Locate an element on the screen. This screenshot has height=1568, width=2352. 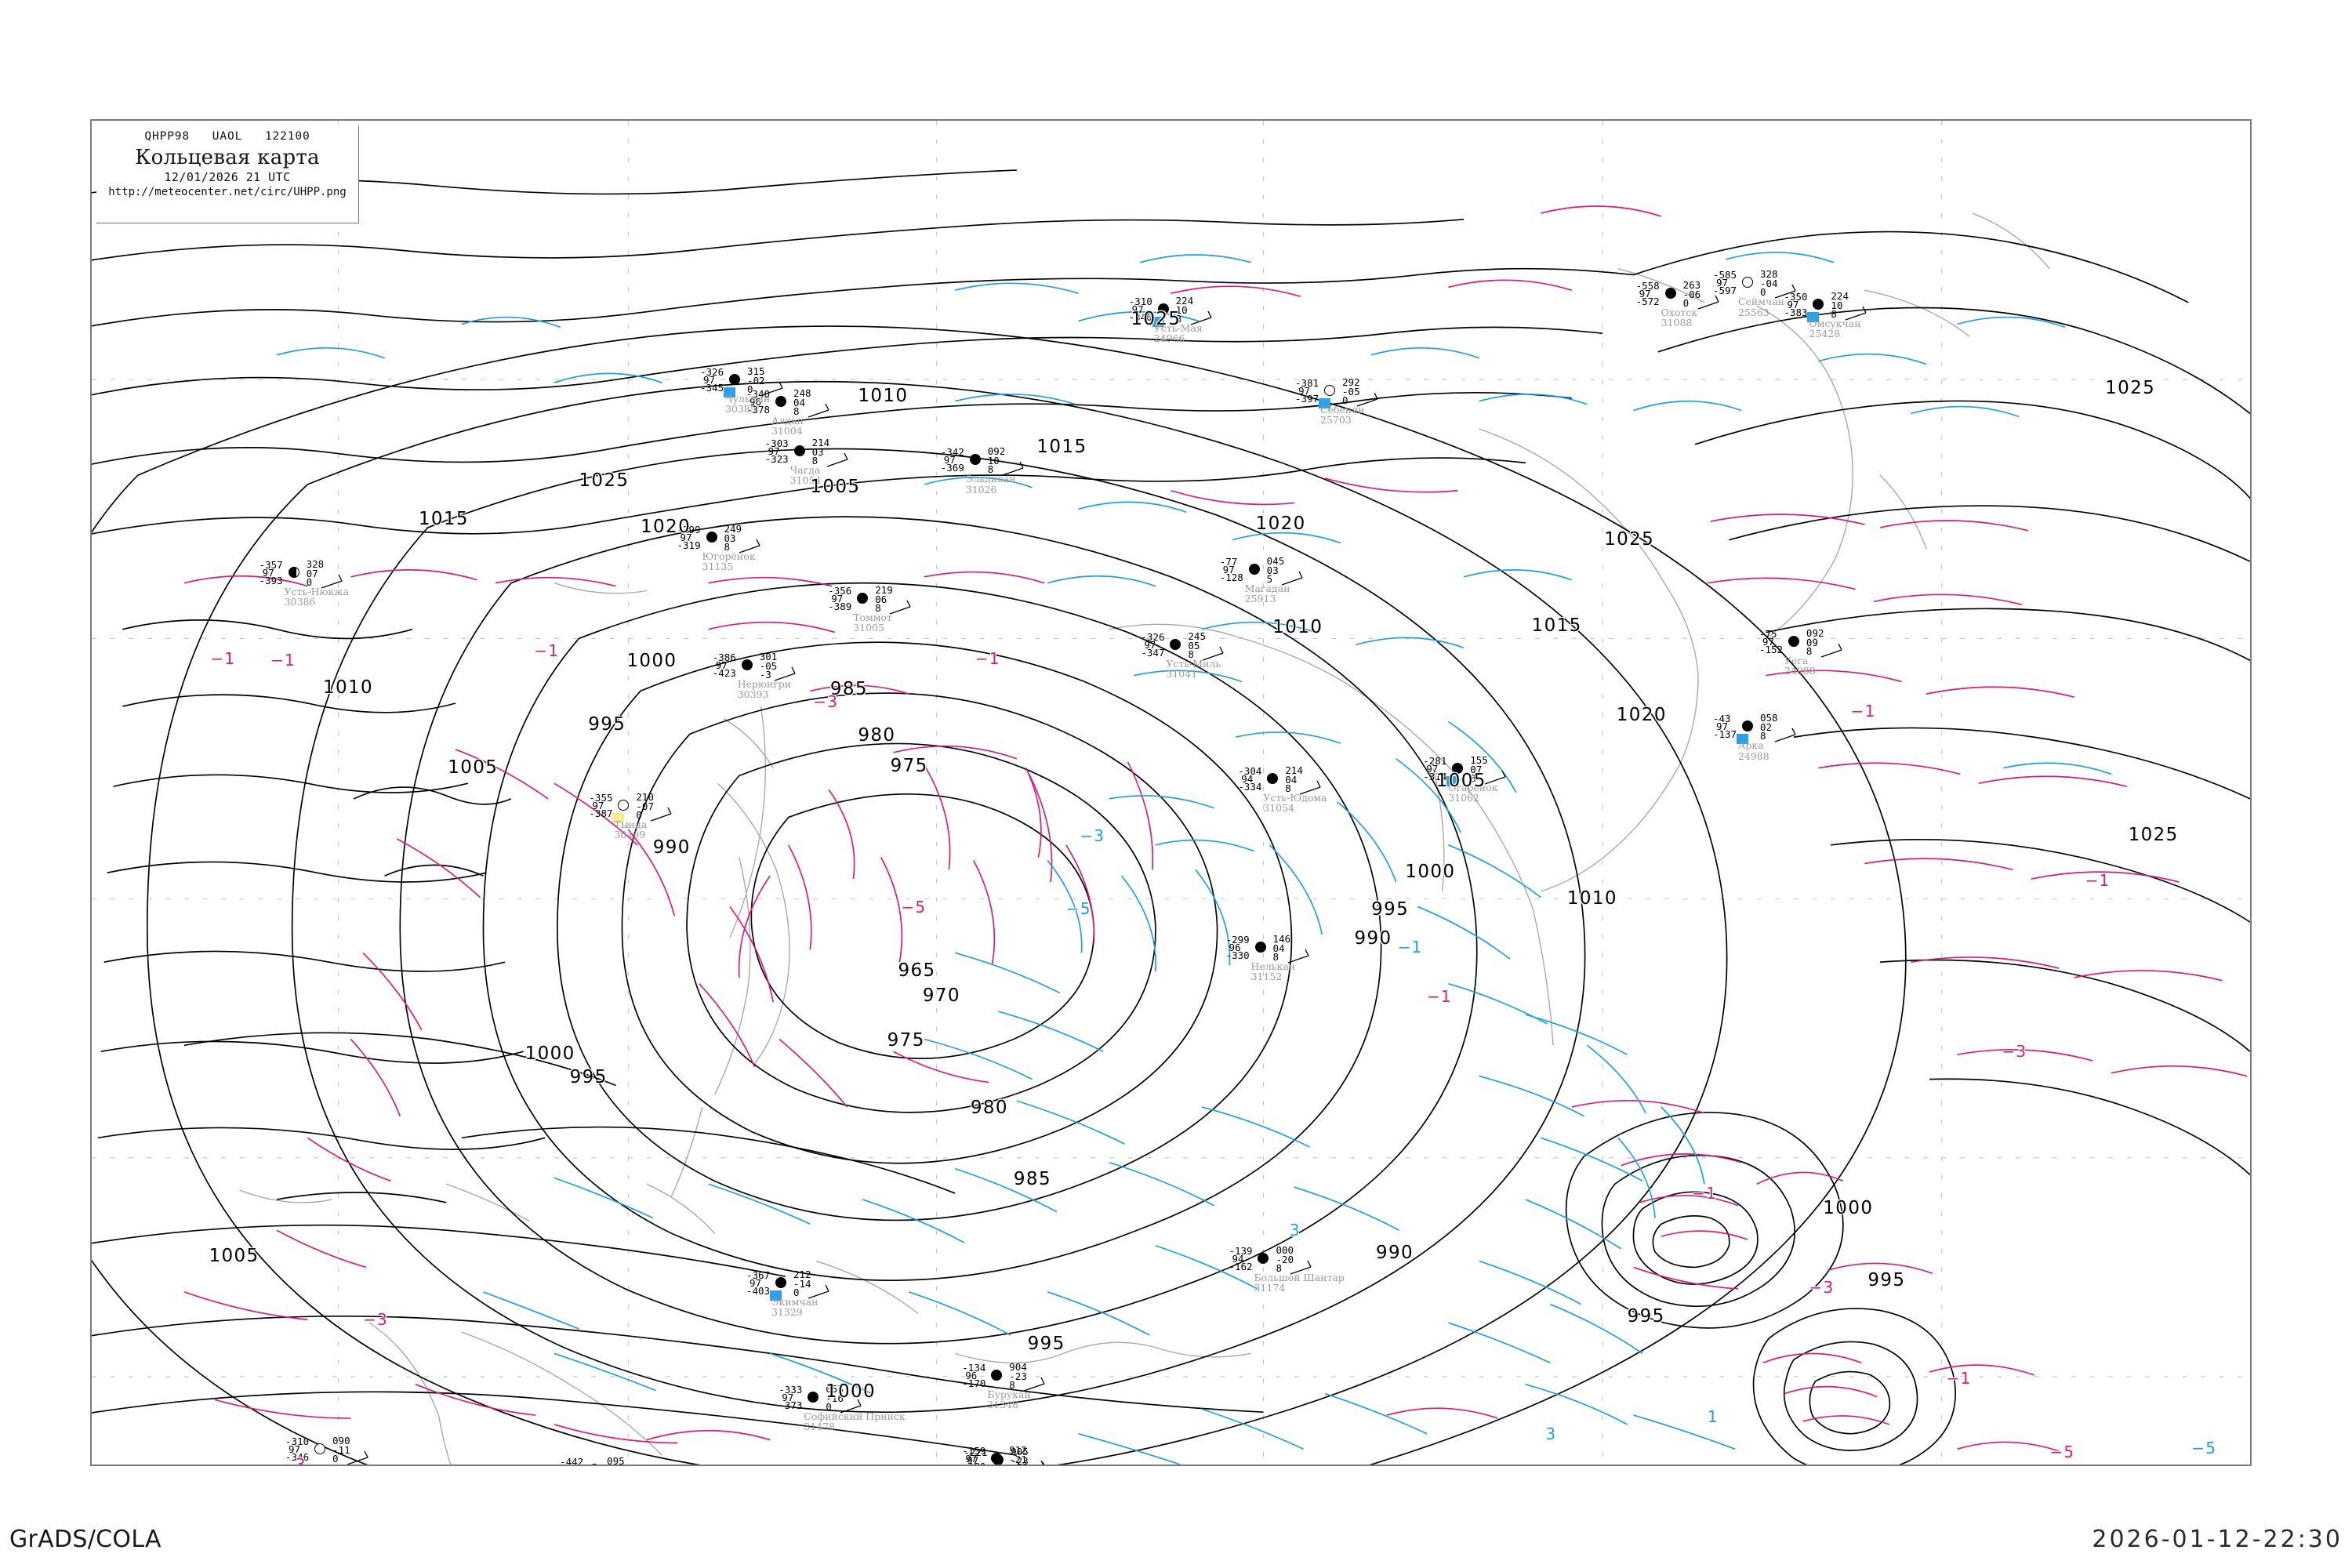
warm-isoline-label: −3 is located at coordinates (2015, 1052).